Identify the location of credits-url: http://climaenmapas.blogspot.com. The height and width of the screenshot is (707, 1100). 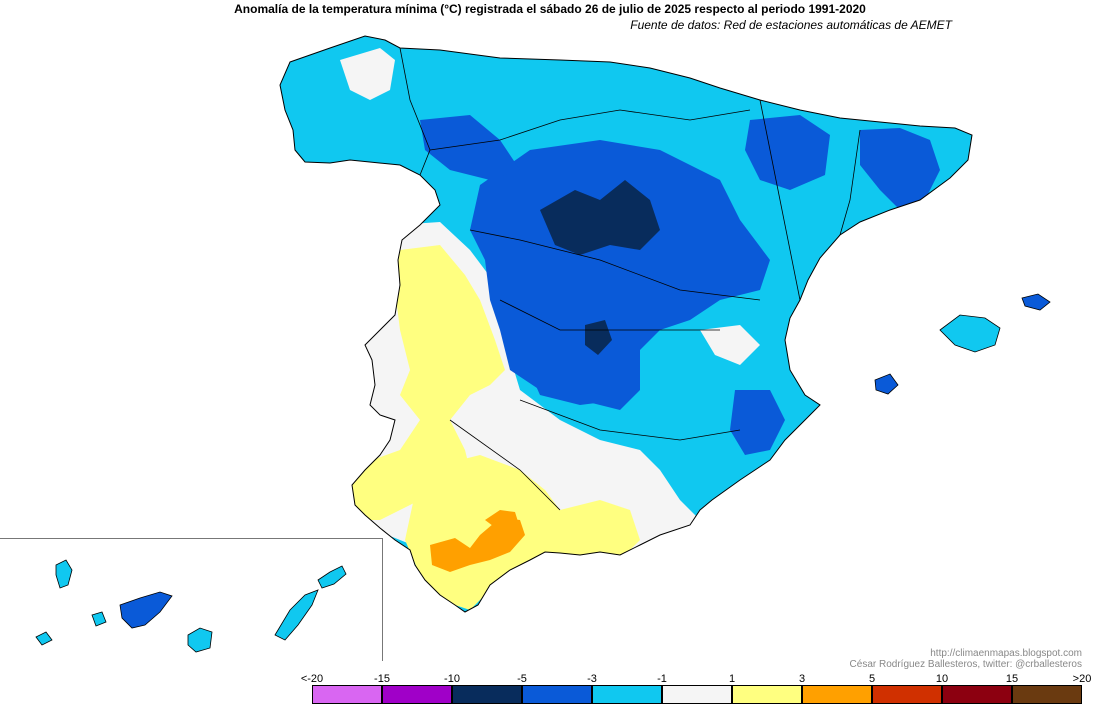
(1006, 653).